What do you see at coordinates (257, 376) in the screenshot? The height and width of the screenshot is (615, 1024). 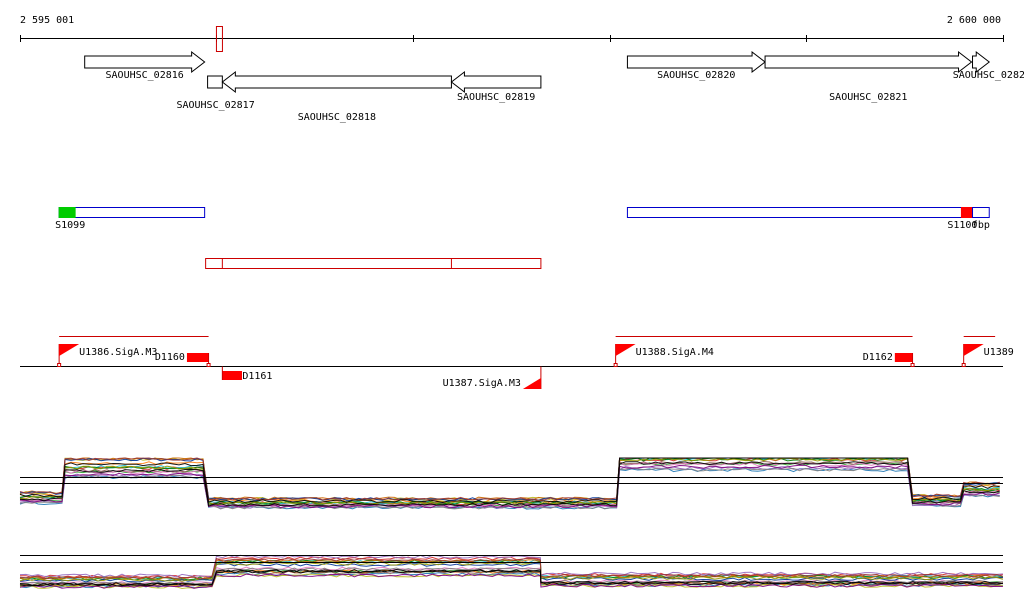 I see `downshift-label: D1161` at bounding box center [257, 376].